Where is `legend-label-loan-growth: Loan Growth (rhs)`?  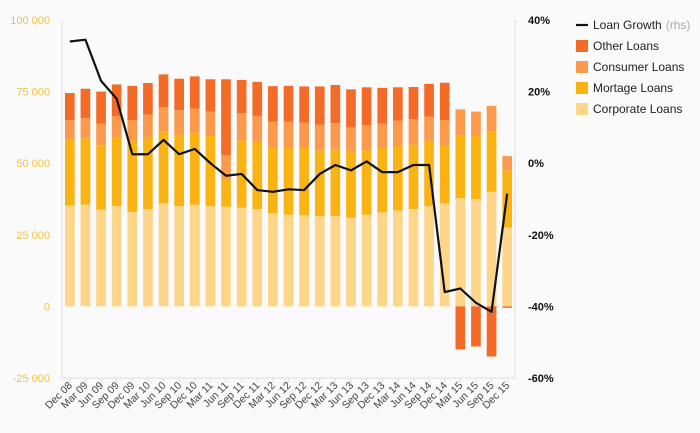 legend-label-loan-growth: Loan Growth (rhs) is located at coordinates (641, 25).